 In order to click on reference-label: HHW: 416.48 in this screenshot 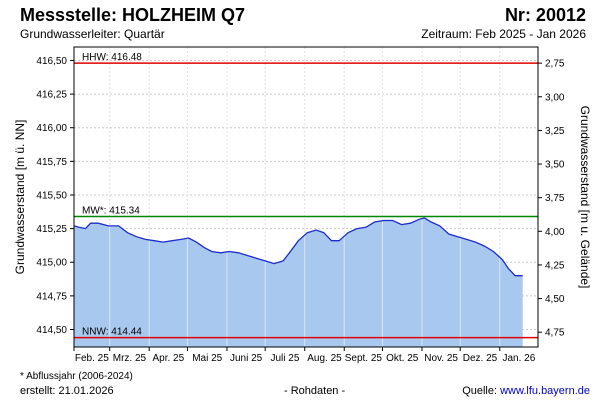, I will do `click(112, 57)`.